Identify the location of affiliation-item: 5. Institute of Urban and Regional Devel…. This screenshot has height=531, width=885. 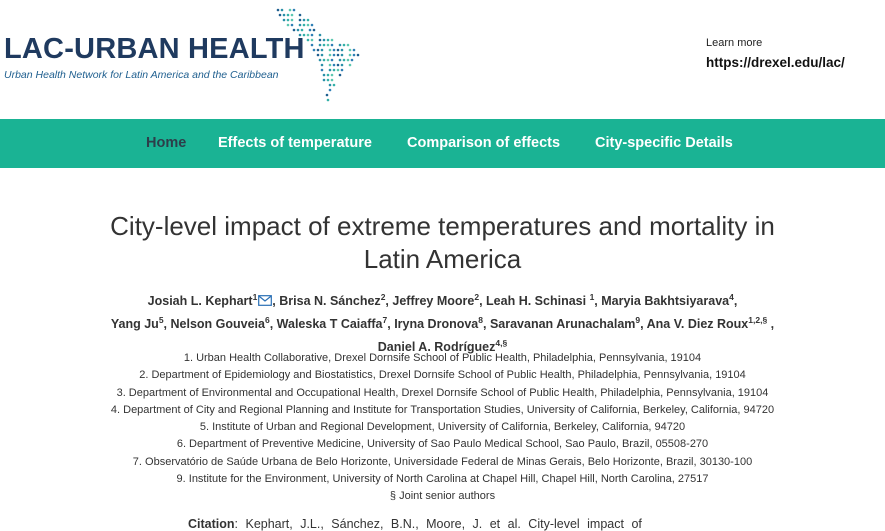
(442, 427).